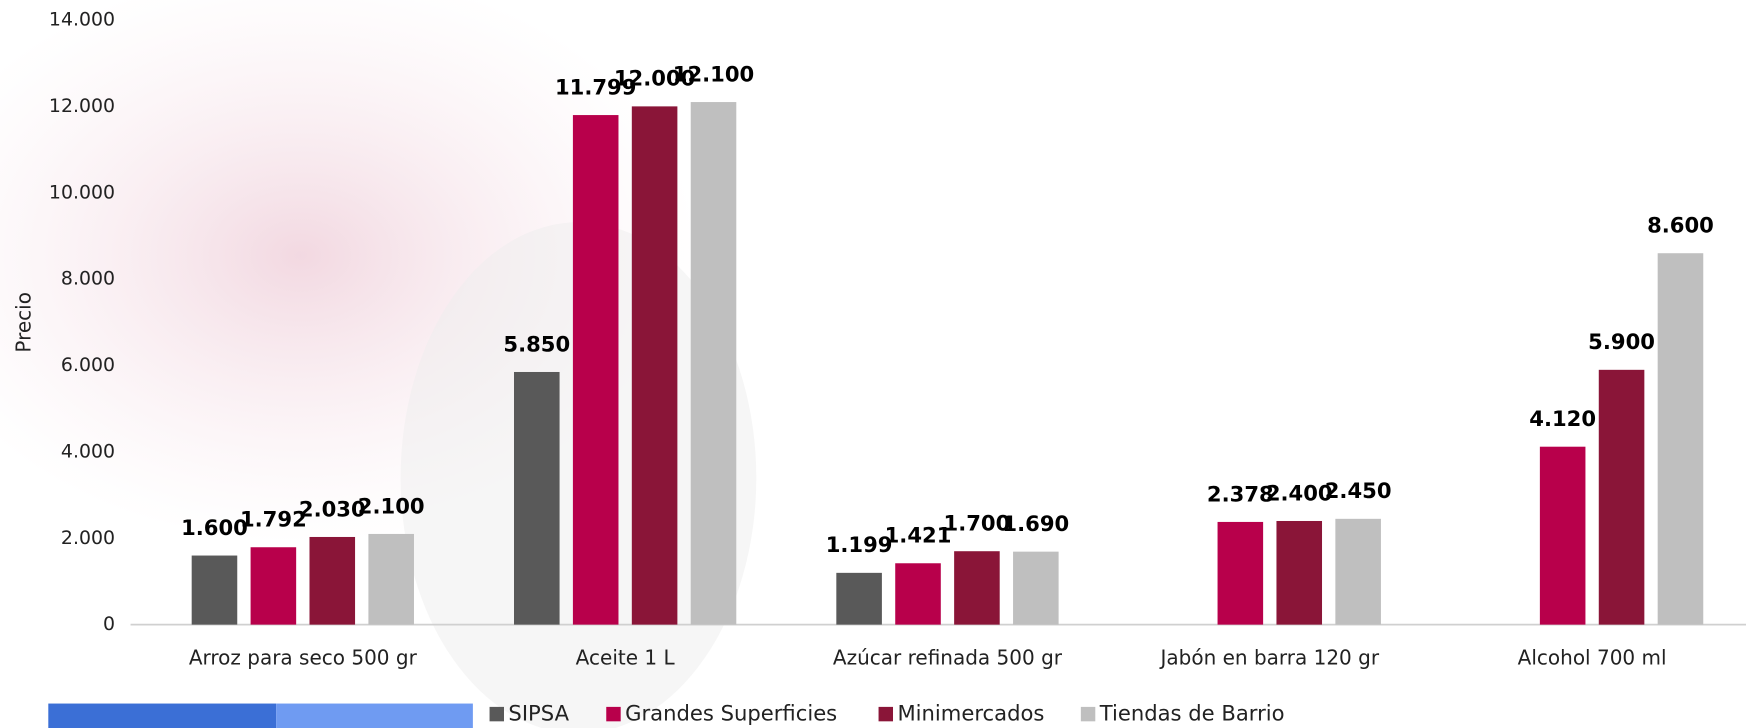 The width and height of the screenshot is (1746, 728). What do you see at coordinates (1562, 418) in the screenshot?
I see `data-label: 4.120` at bounding box center [1562, 418].